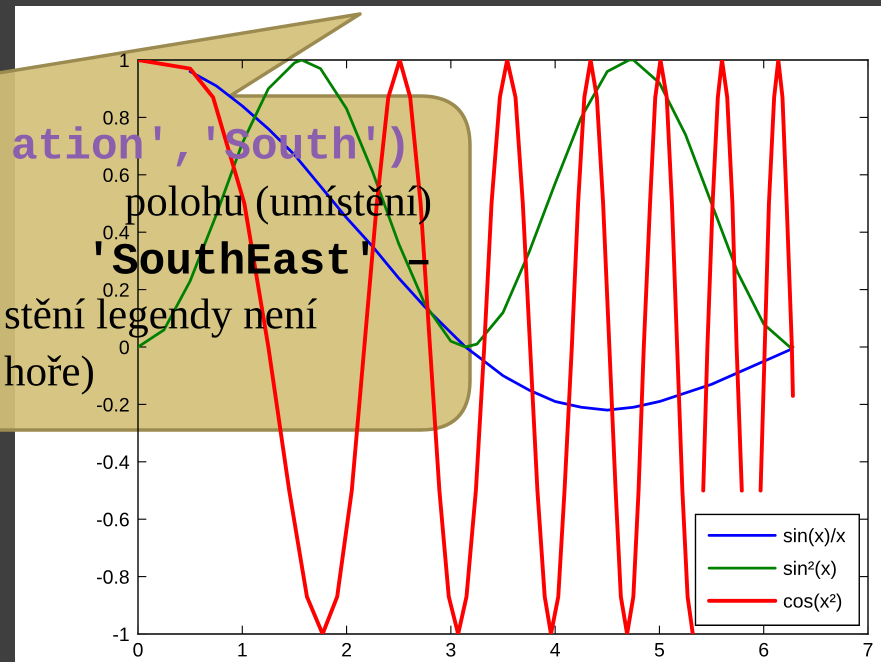 The image size is (881, 662). I want to click on y-tick-label: 0.8, so click(116, 117).